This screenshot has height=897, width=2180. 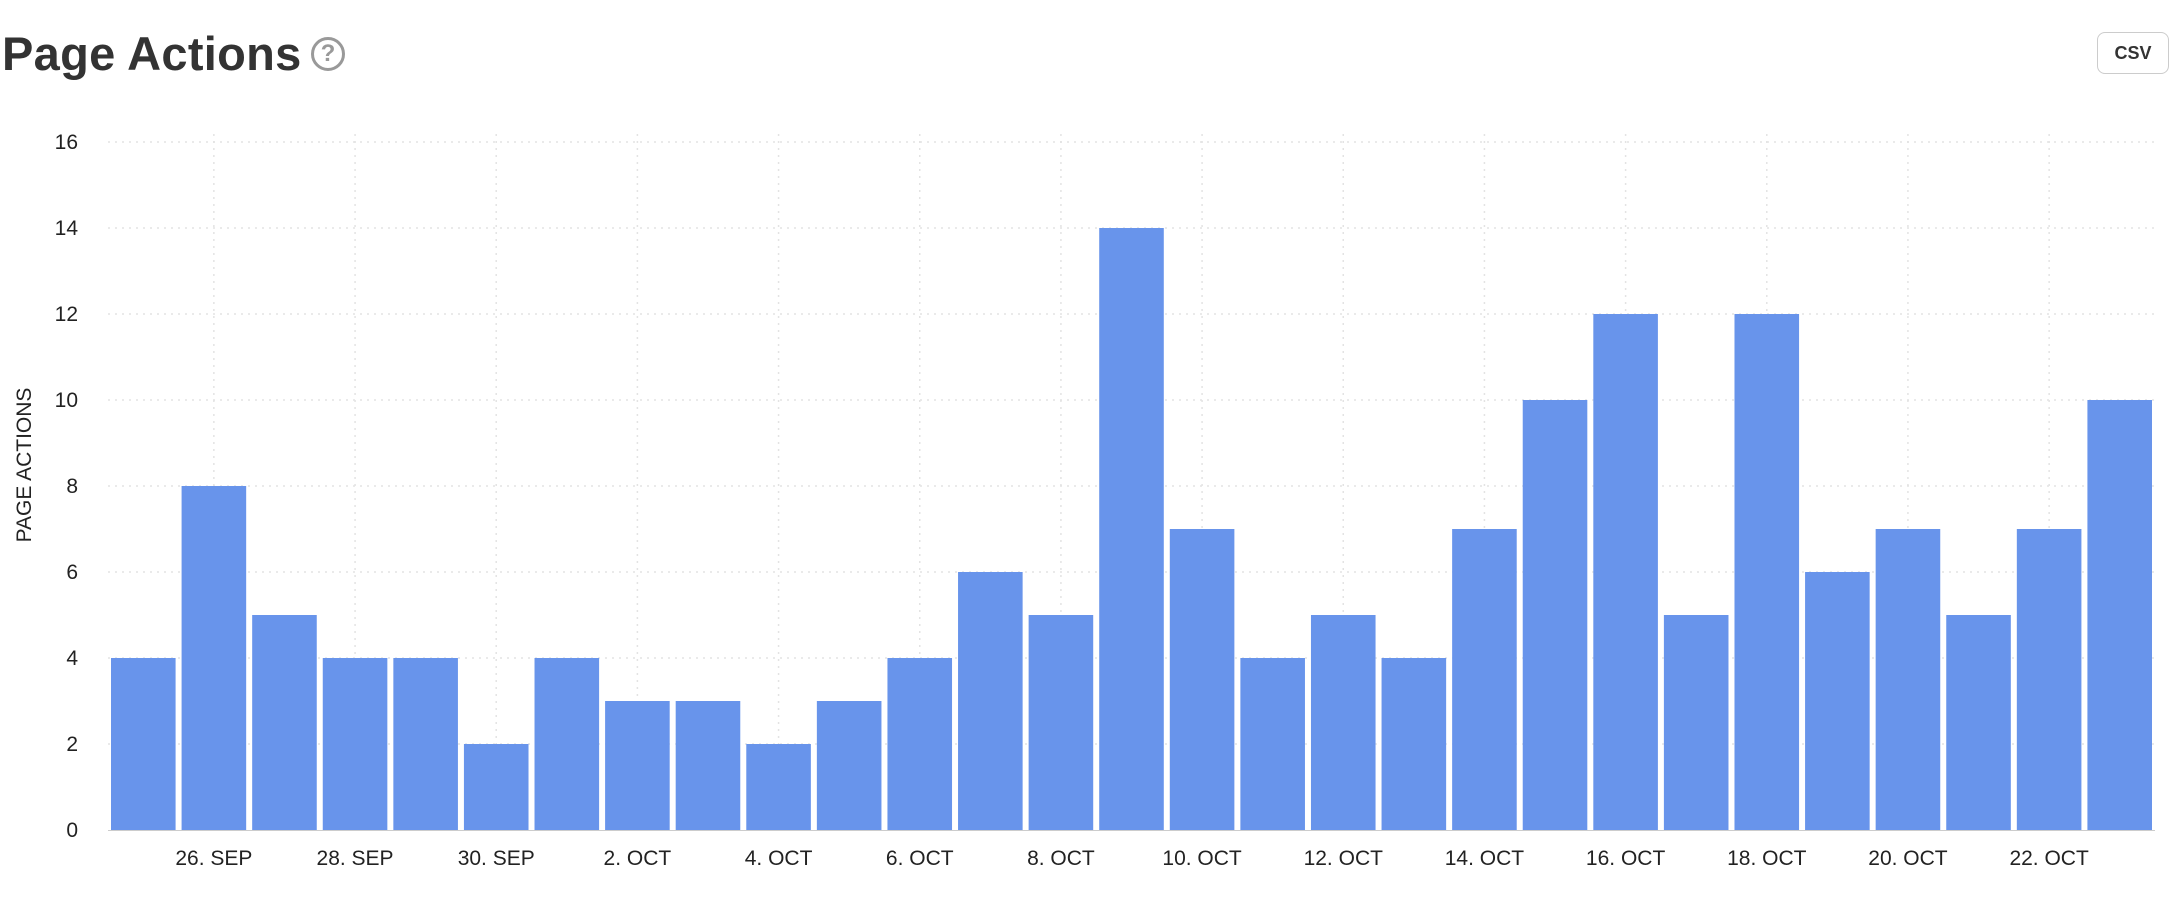 What do you see at coordinates (2049, 858) in the screenshot?
I see `x-tick-label: 22. OCT` at bounding box center [2049, 858].